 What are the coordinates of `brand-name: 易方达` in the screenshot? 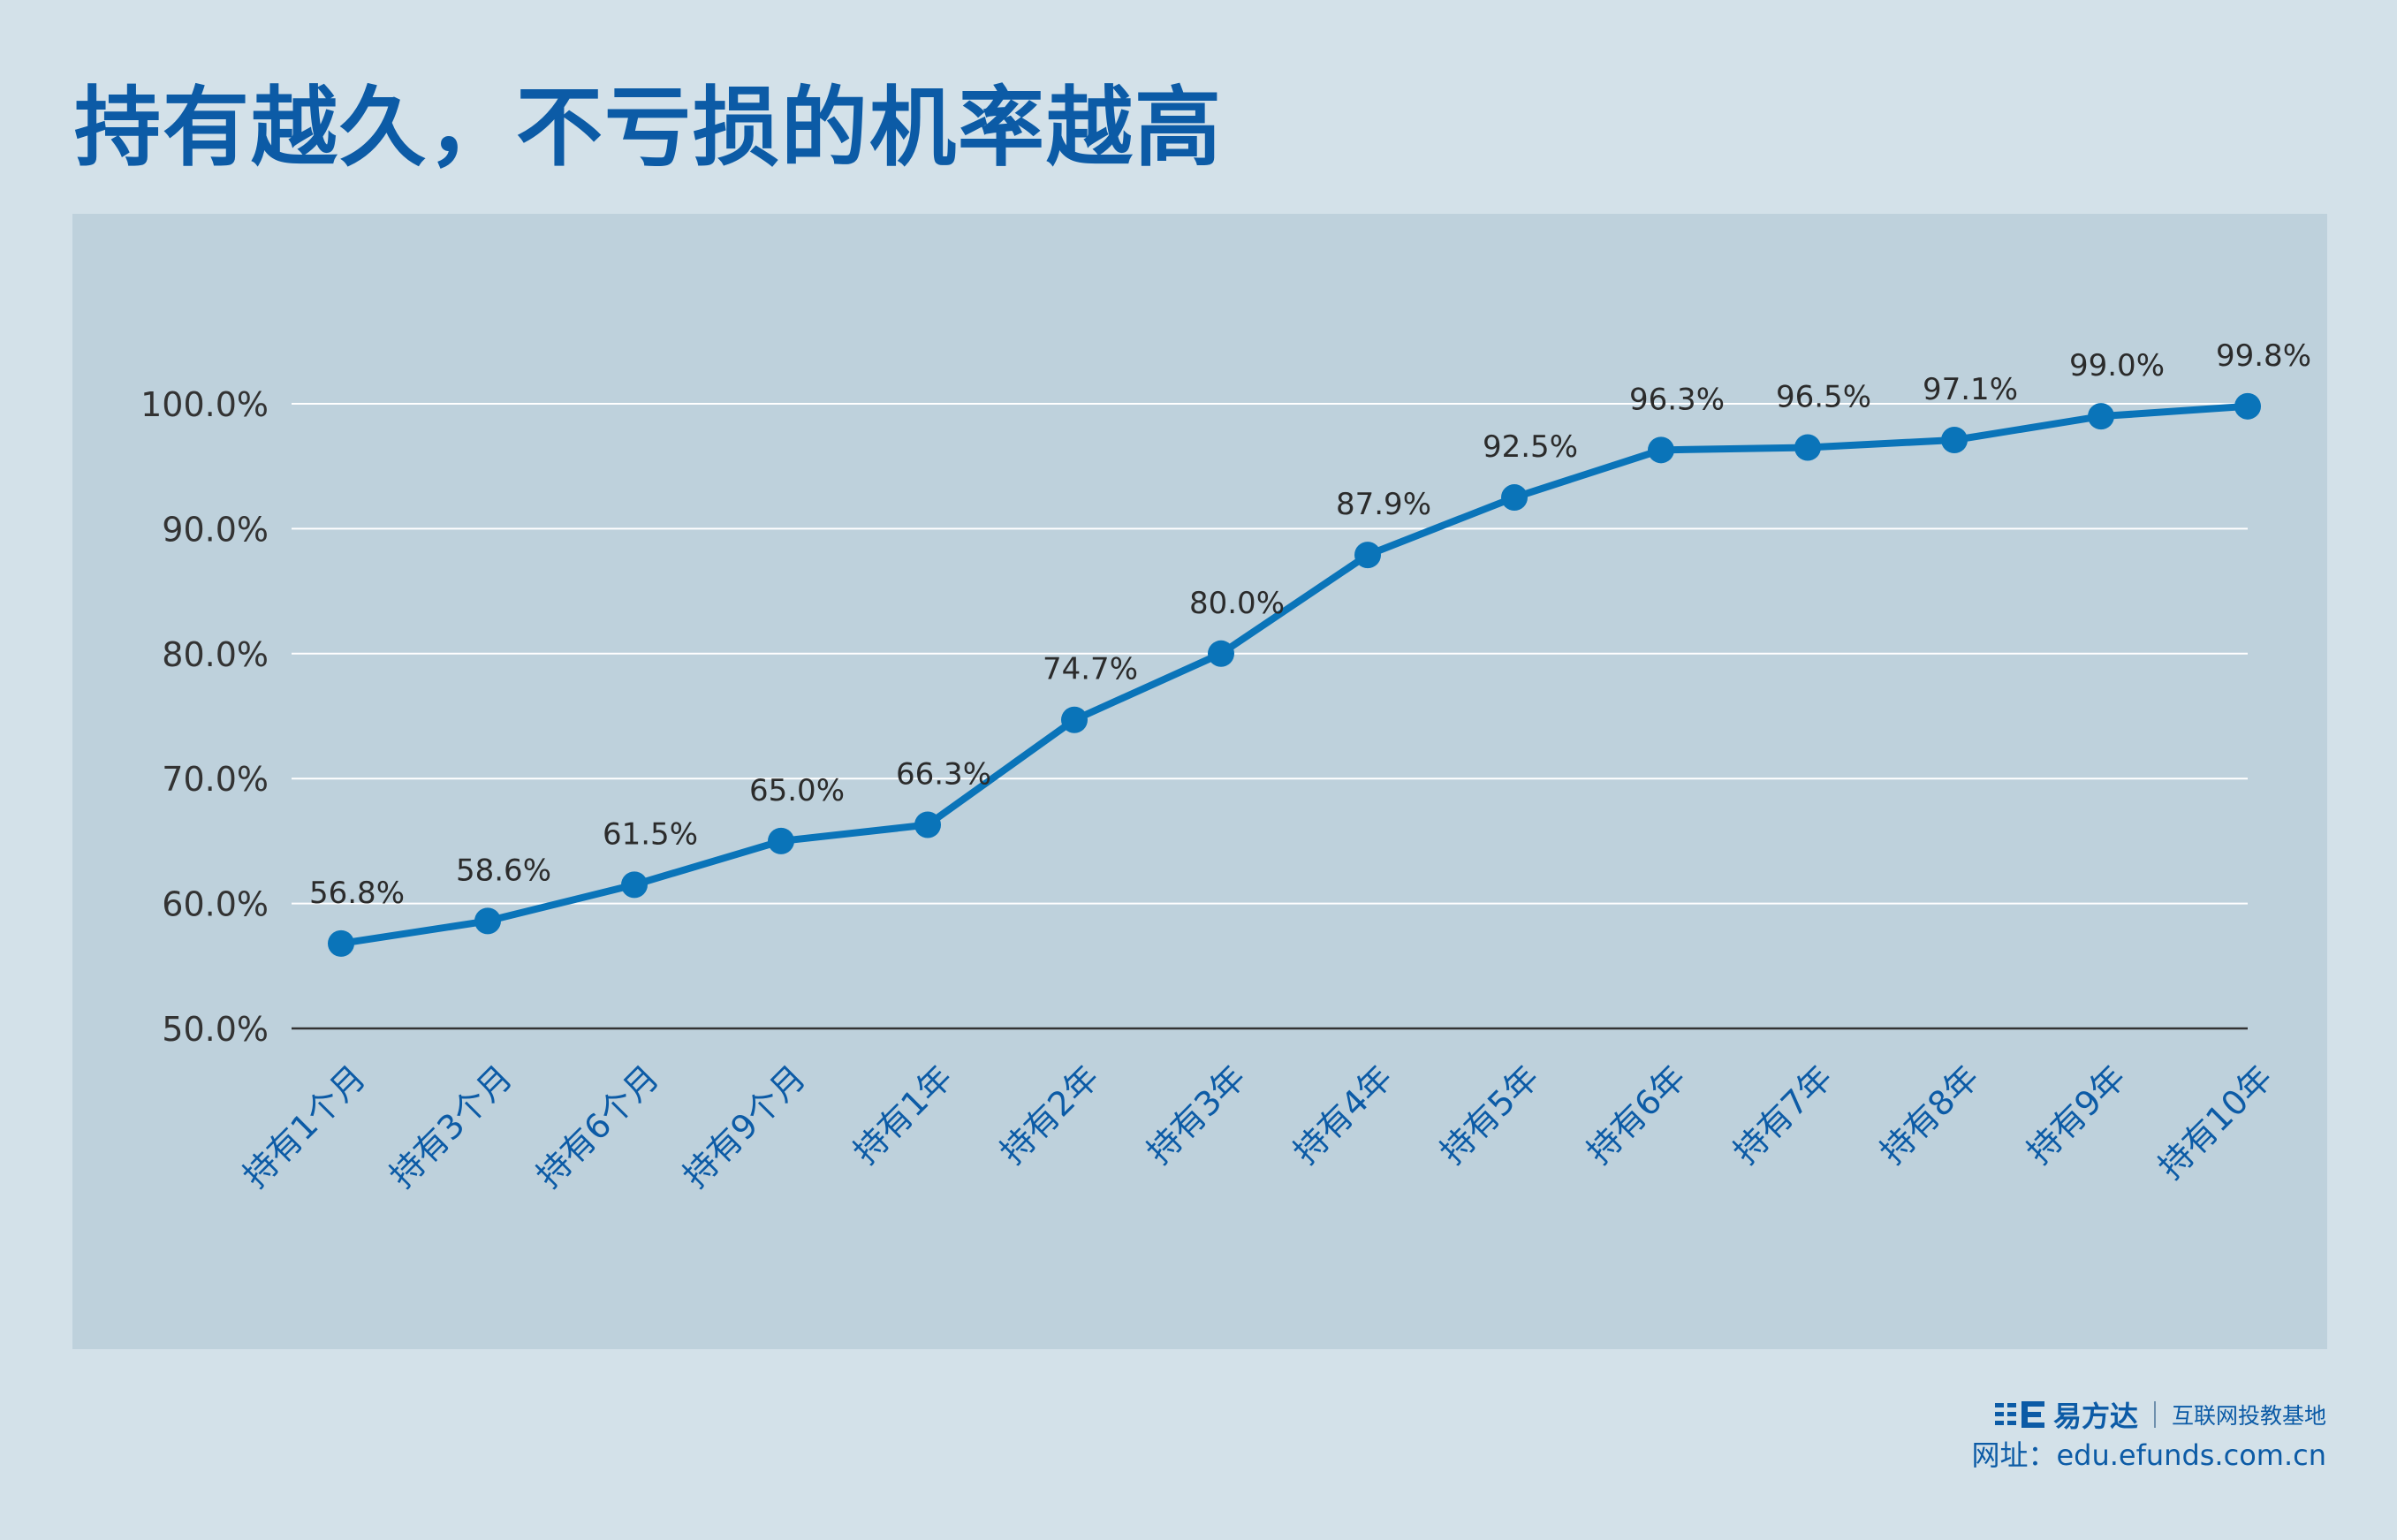 It's located at (2095, 1416).